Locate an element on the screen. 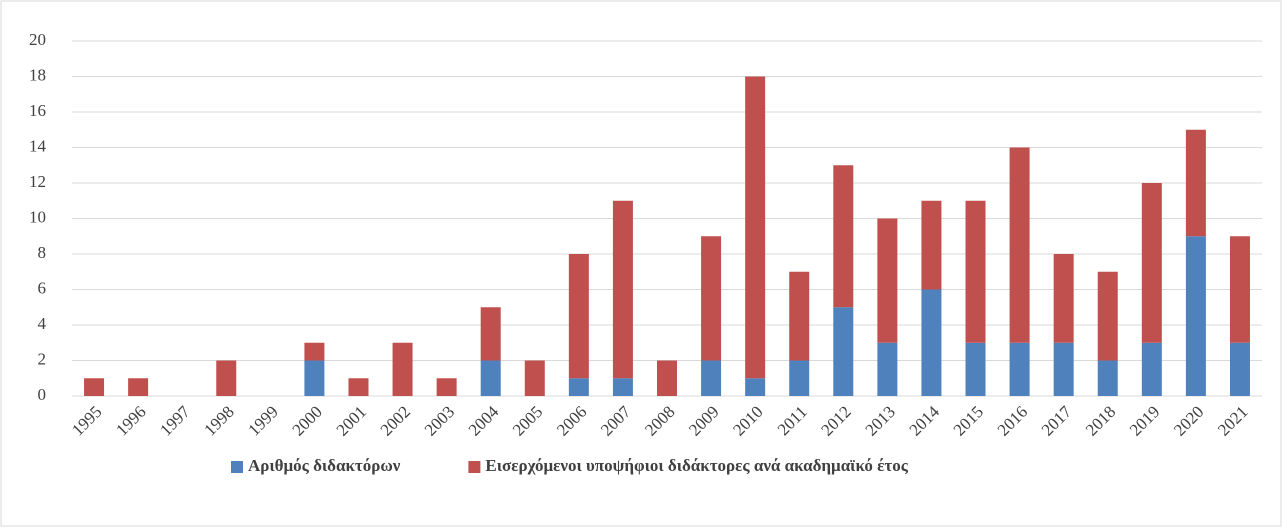 The height and width of the screenshot is (528, 1283). legend-label: Αριθμός διδακτόρων is located at coordinates (324, 465).